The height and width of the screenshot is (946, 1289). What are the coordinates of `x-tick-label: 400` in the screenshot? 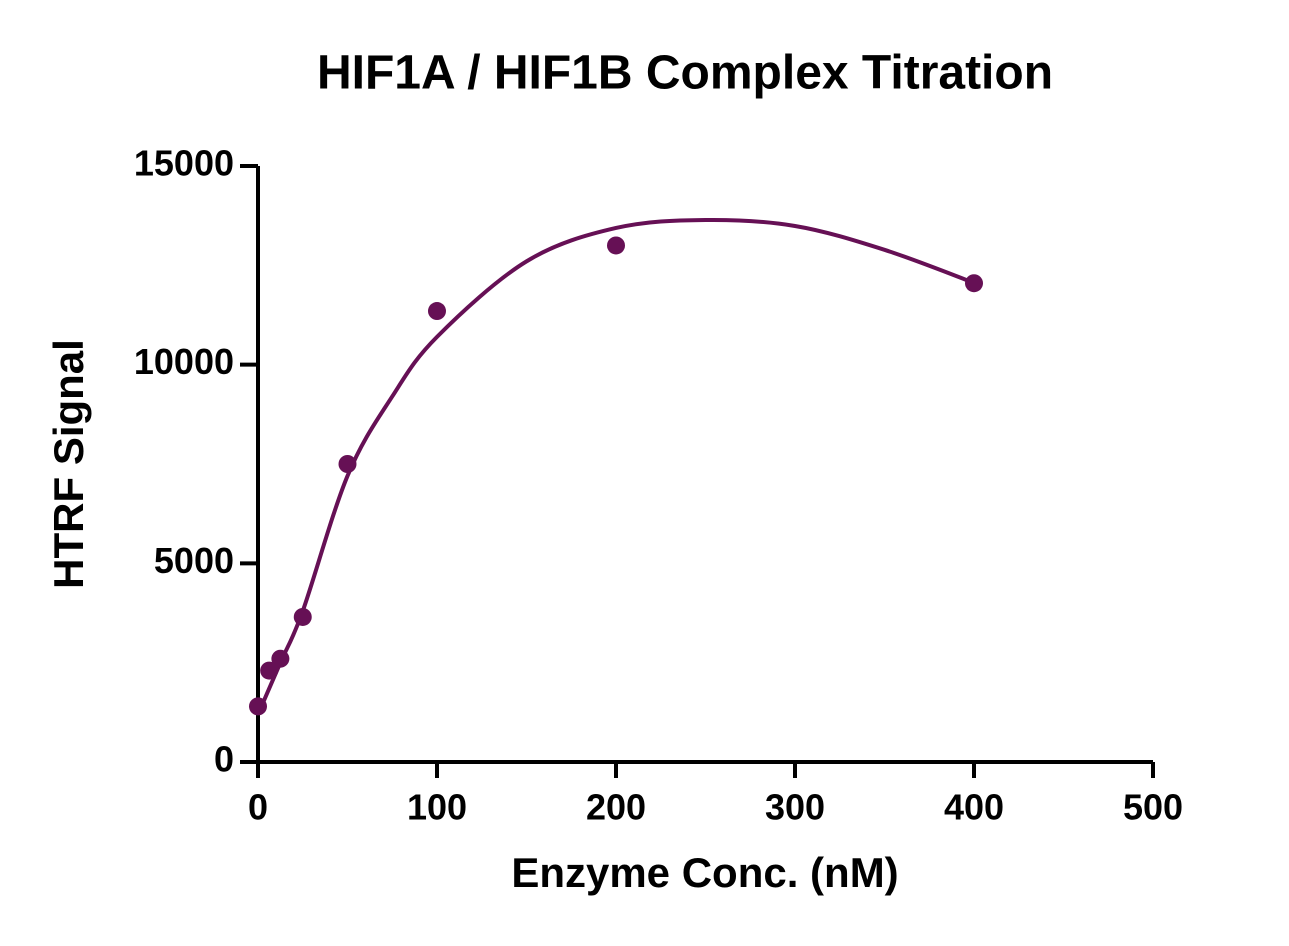 It's located at (974, 807).